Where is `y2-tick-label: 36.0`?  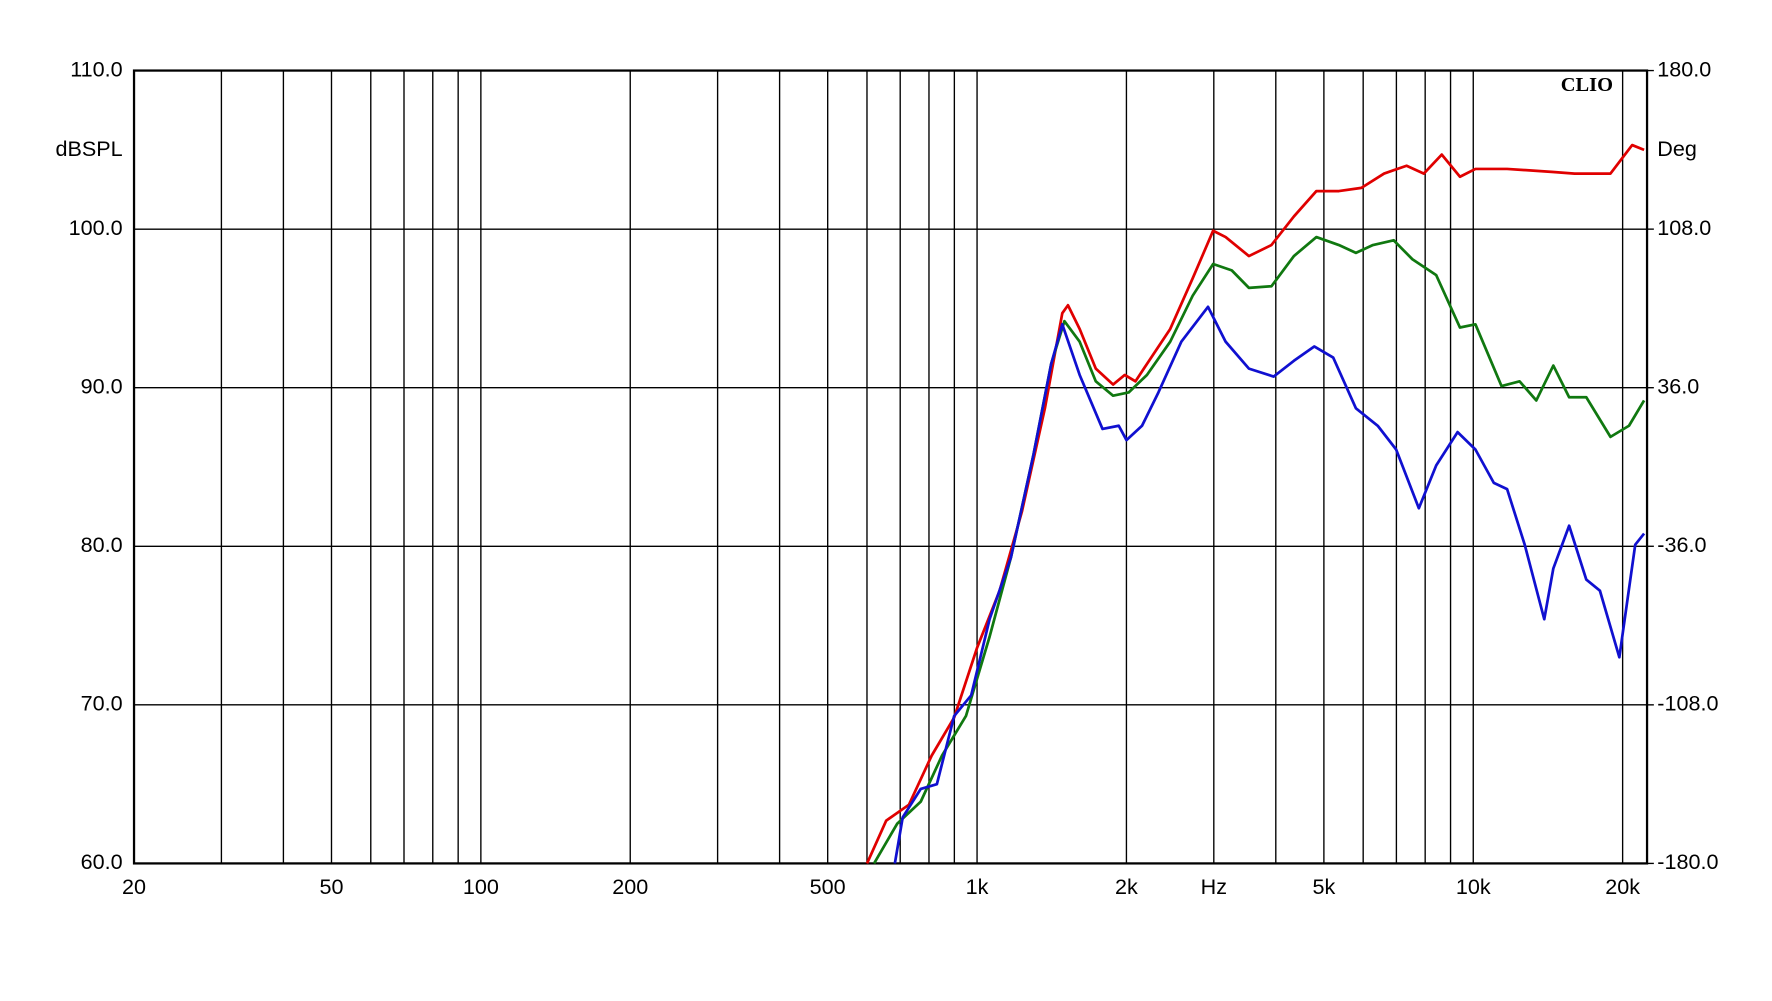 y2-tick-label: 36.0 is located at coordinates (1678, 385).